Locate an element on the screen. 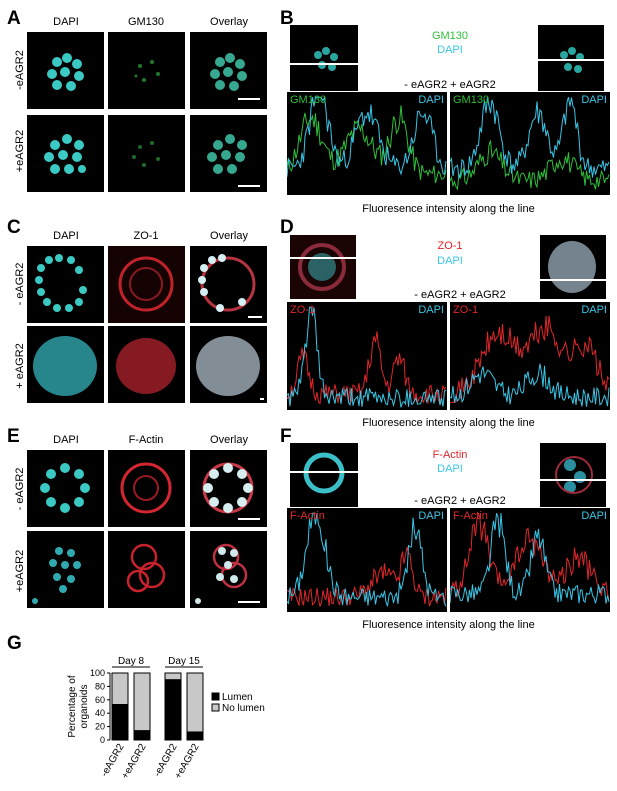 The image size is (617, 791). legend-d-top: ZO-1 is located at coordinates (450, 246).